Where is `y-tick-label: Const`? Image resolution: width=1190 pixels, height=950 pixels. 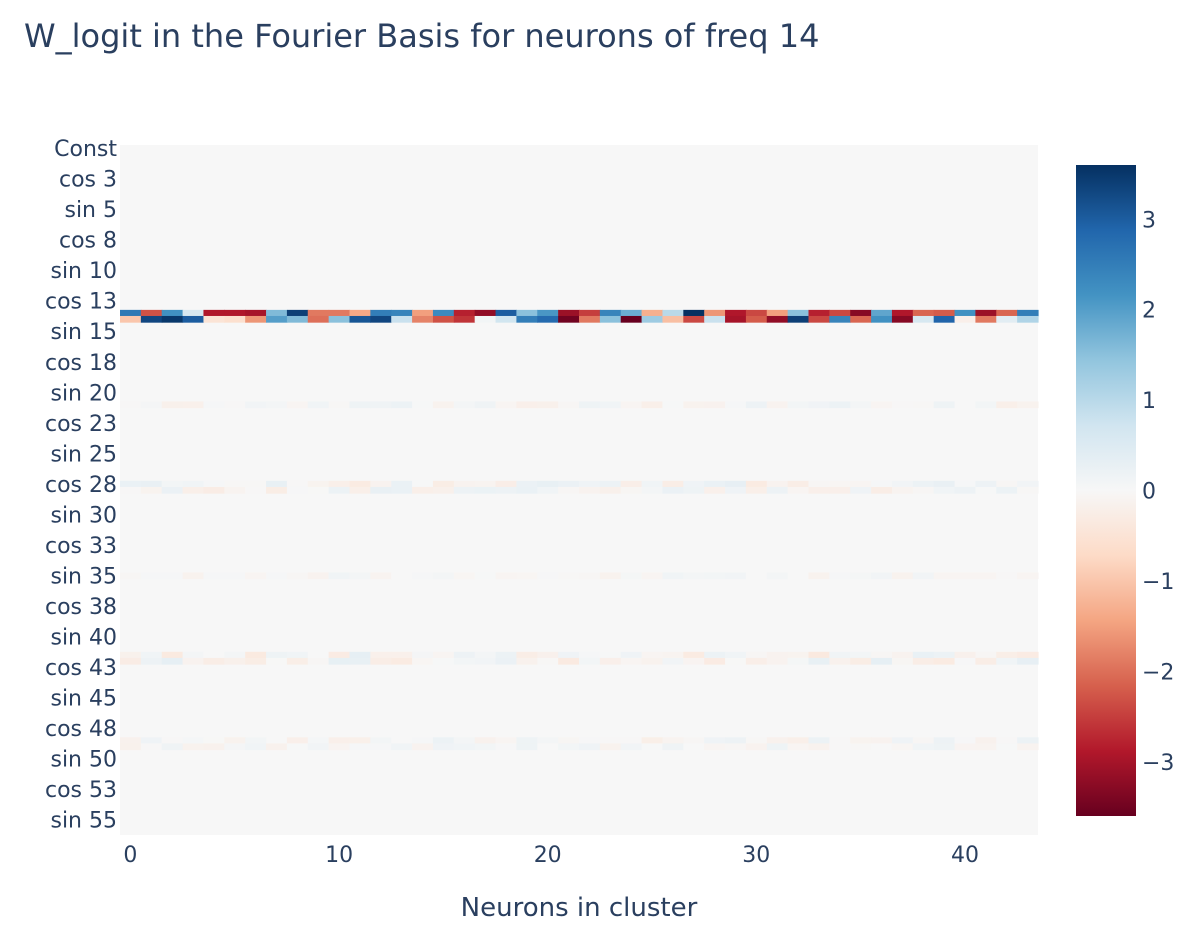
y-tick-label: Const is located at coordinates (85, 149).